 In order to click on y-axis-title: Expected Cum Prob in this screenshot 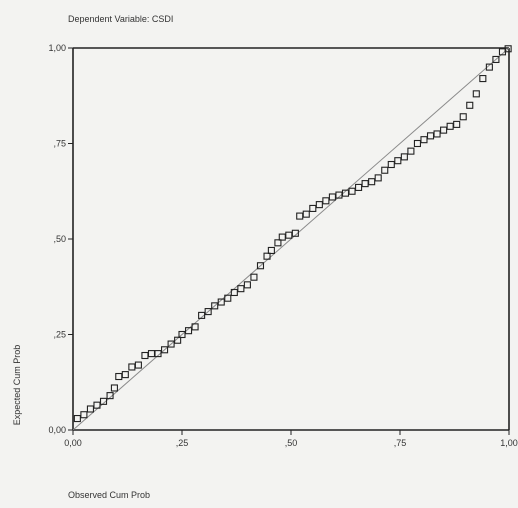, I will do `click(17, 385)`.